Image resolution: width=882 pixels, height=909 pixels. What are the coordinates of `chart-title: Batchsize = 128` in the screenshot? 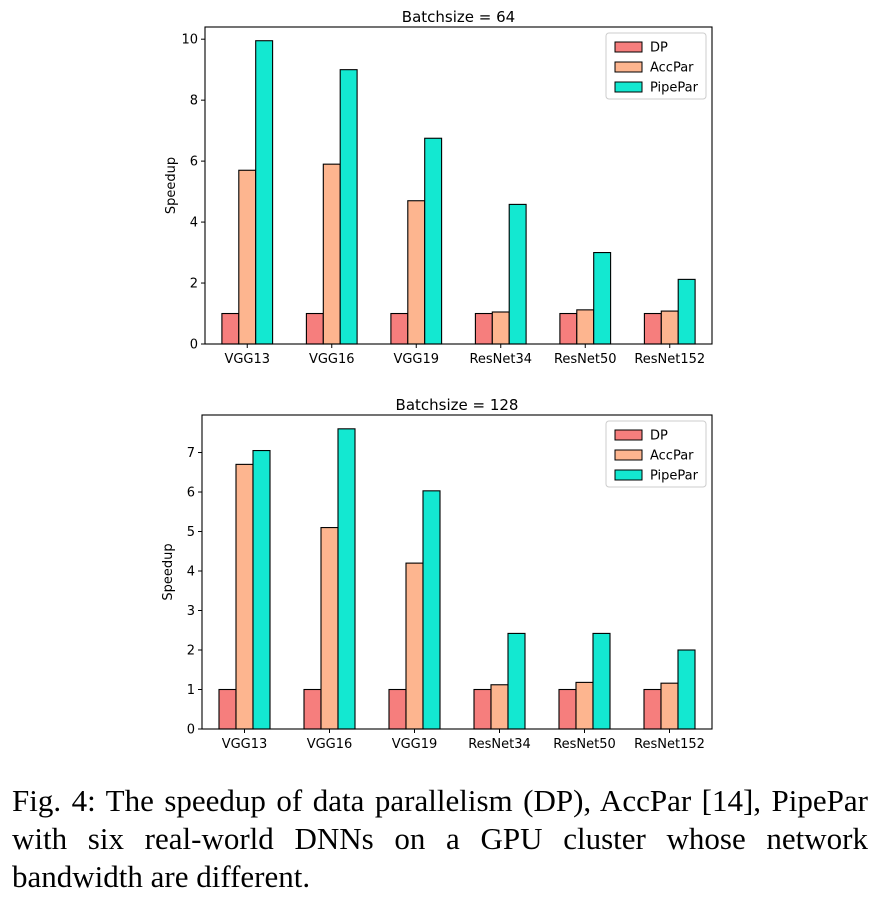 It's located at (457, 405).